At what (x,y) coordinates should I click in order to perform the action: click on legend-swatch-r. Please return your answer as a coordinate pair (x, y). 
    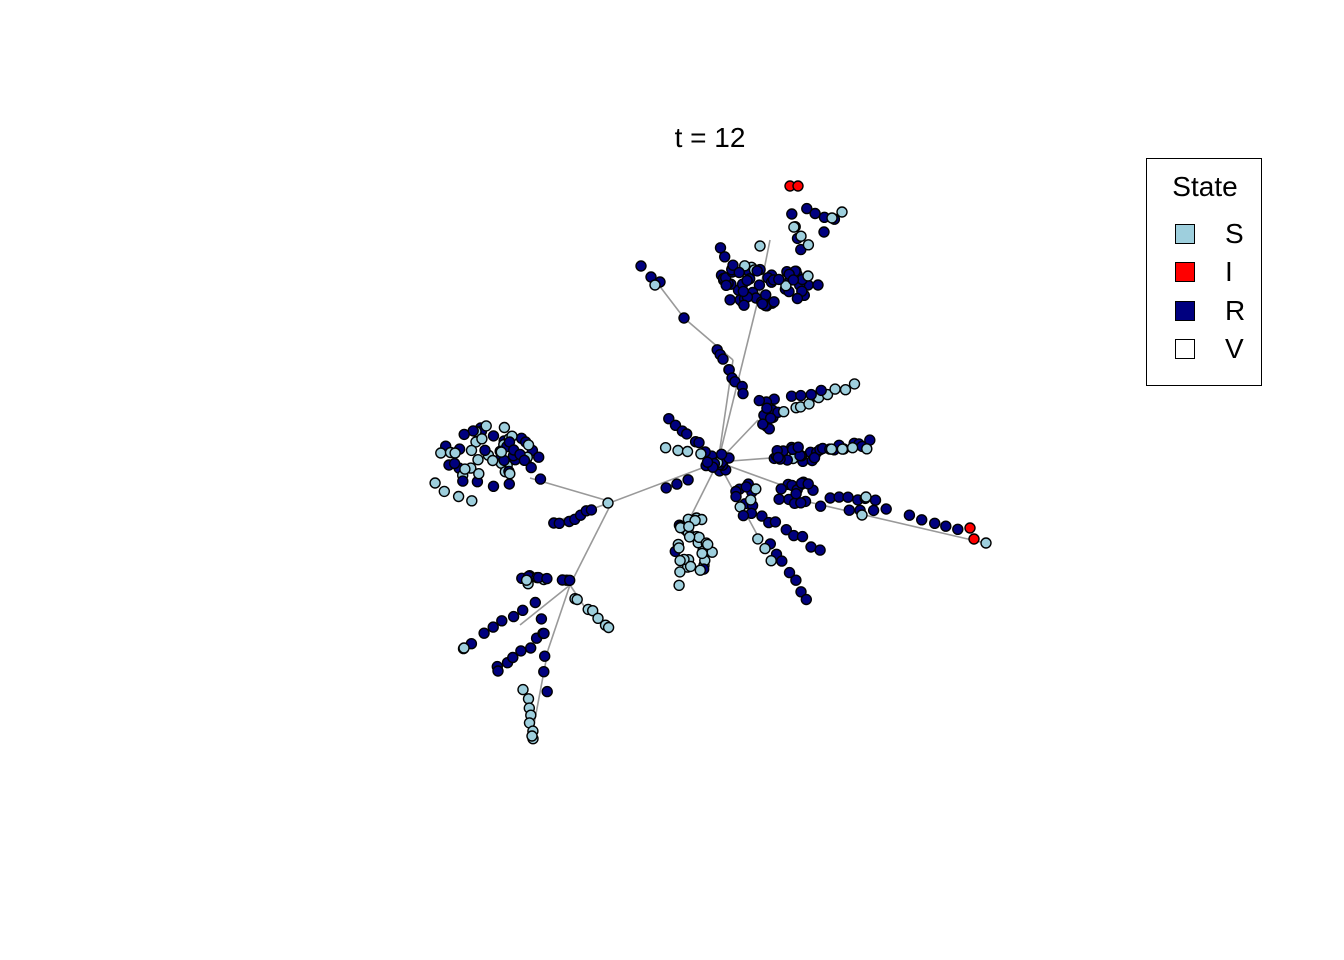
    Looking at the image, I should click on (1185, 311).